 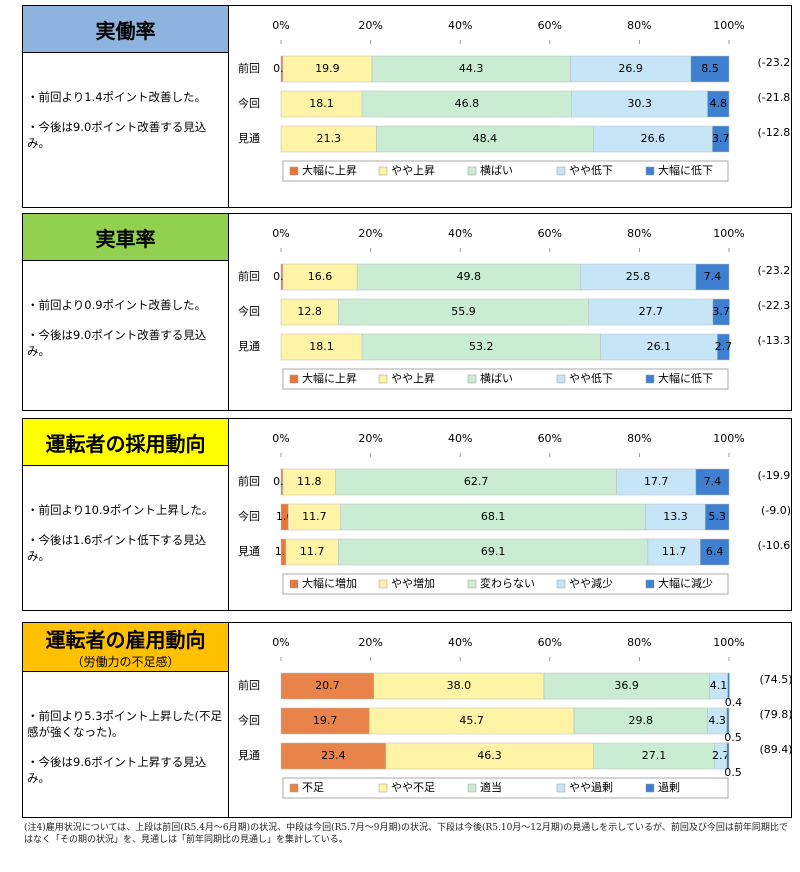 I want to click on data-label: 30.3, so click(x=639, y=103).